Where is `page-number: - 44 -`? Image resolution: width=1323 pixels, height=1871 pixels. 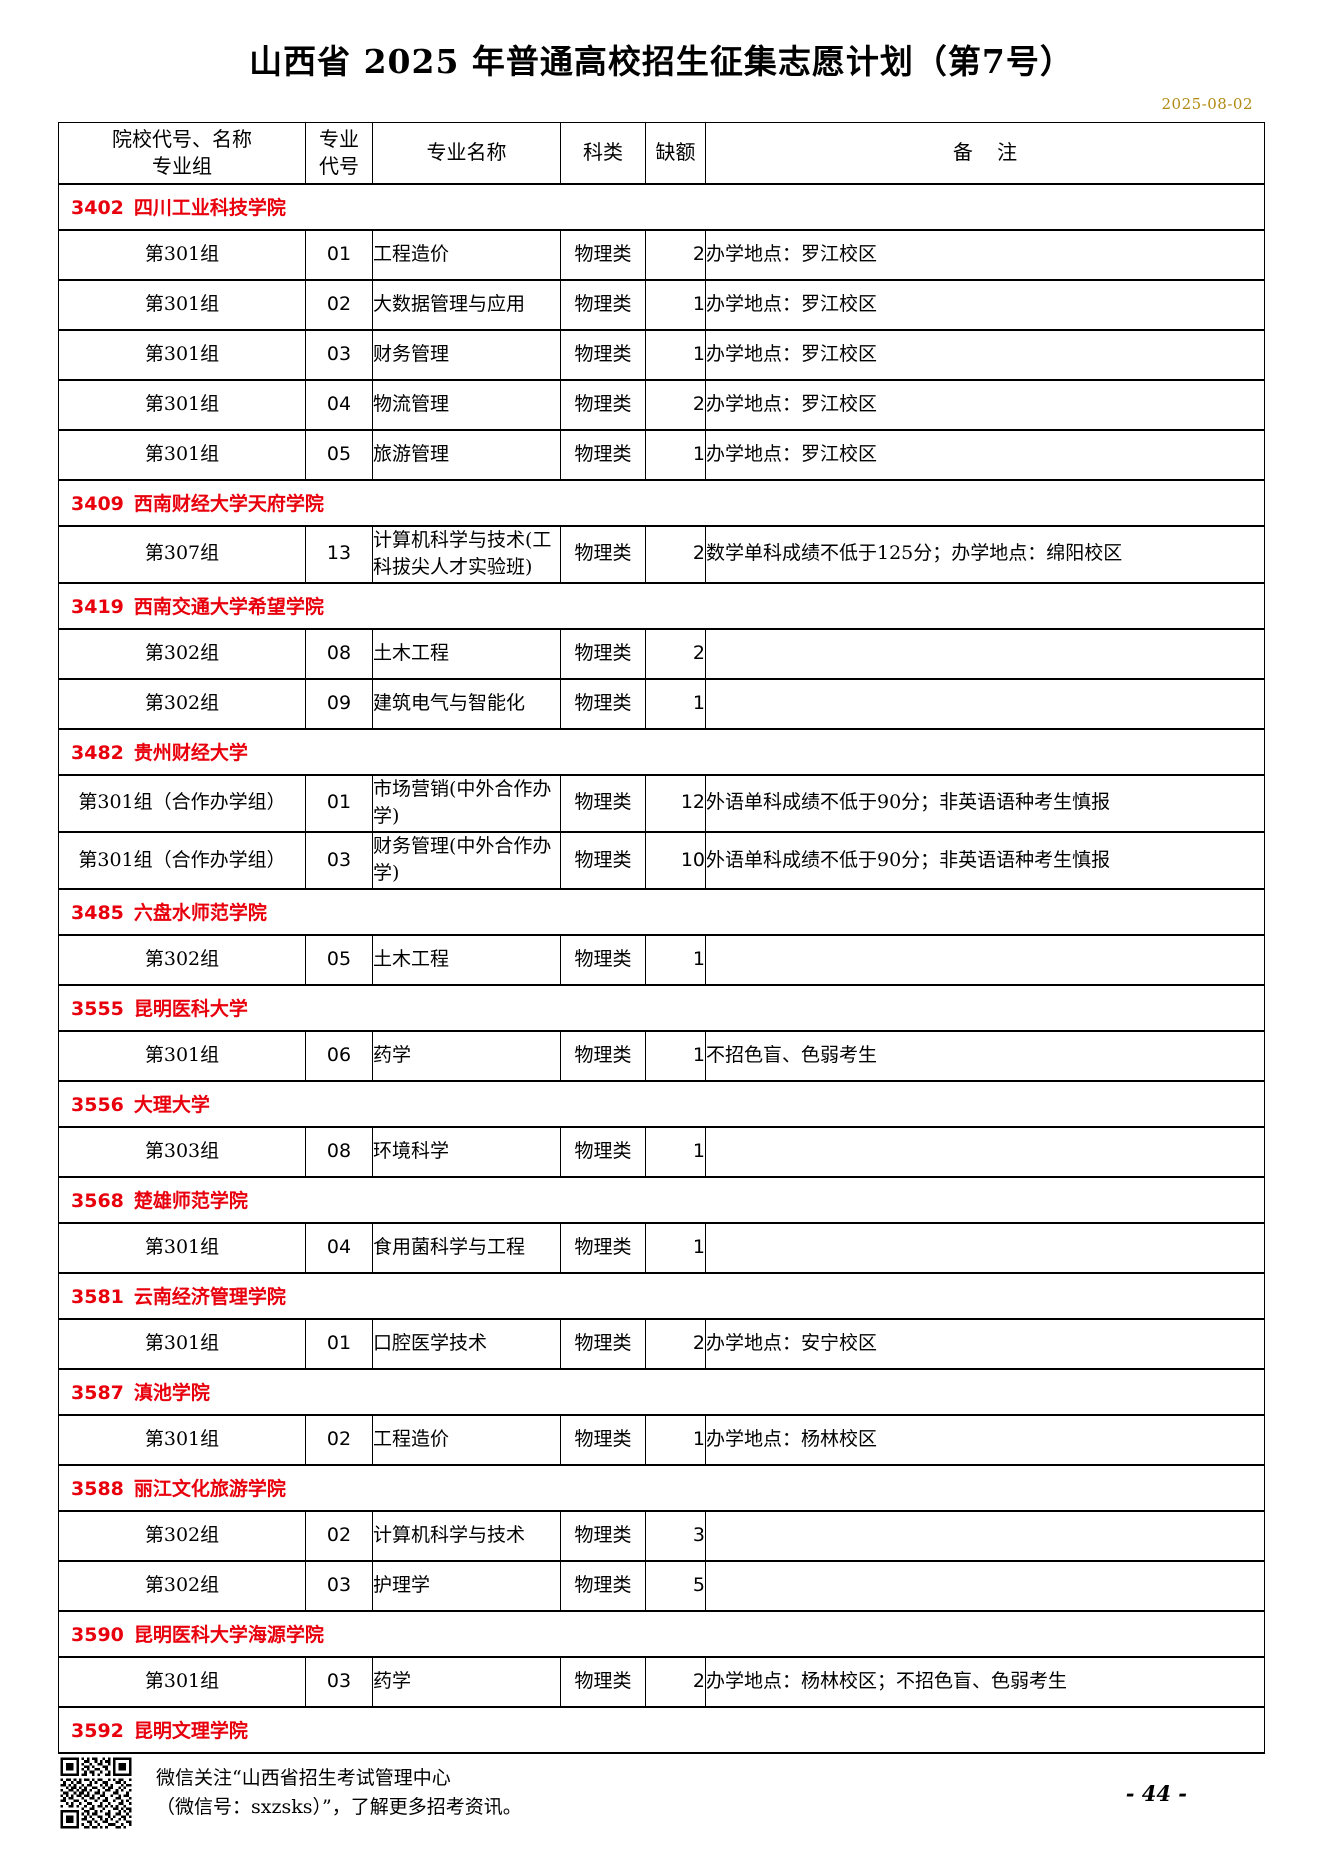
page-number: - 44 - is located at coordinates (1156, 1793).